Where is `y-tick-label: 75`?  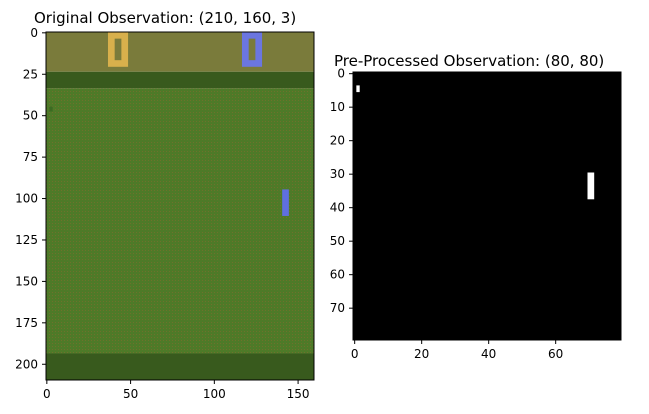 y-tick-label: 75 is located at coordinates (30, 157).